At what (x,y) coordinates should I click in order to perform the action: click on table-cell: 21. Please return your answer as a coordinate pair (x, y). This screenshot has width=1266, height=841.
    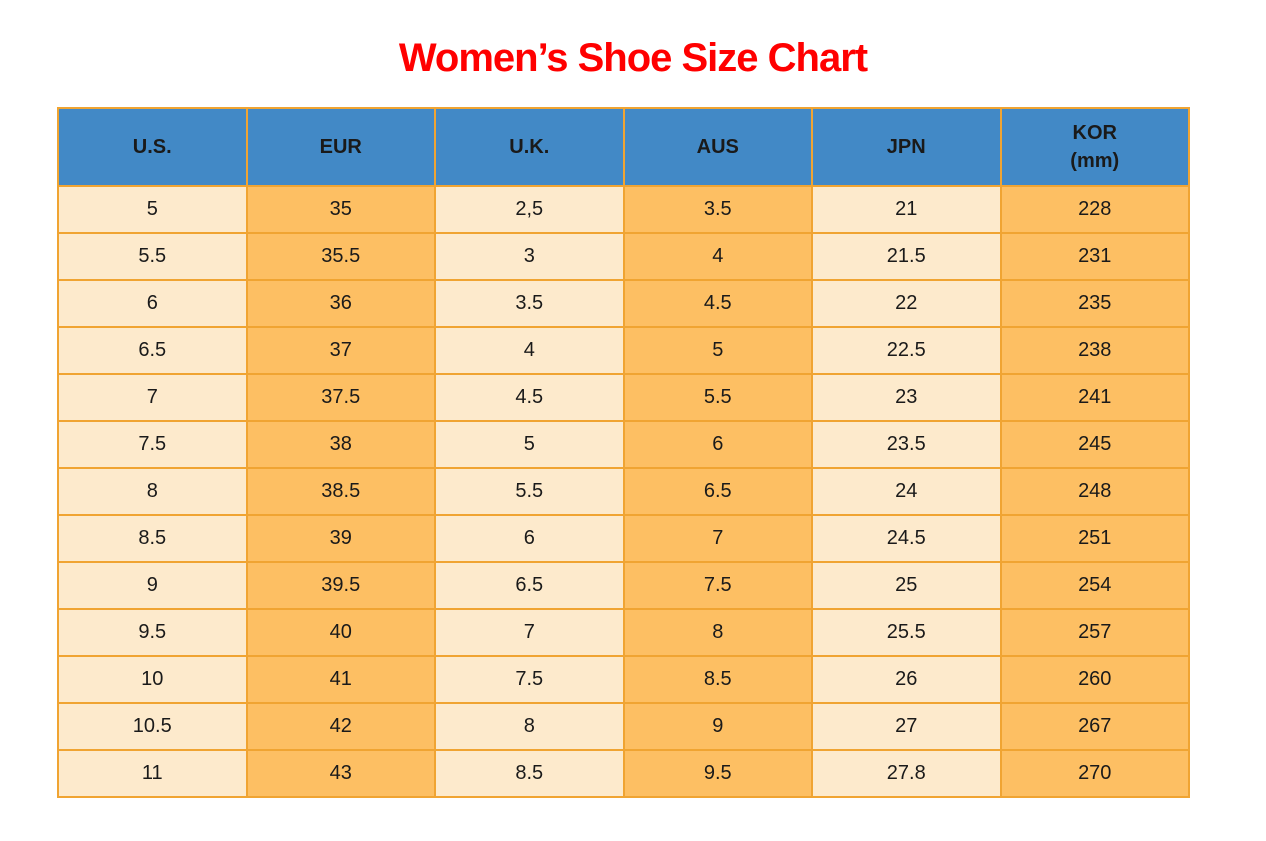
    Looking at the image, I should click on (906, 209).